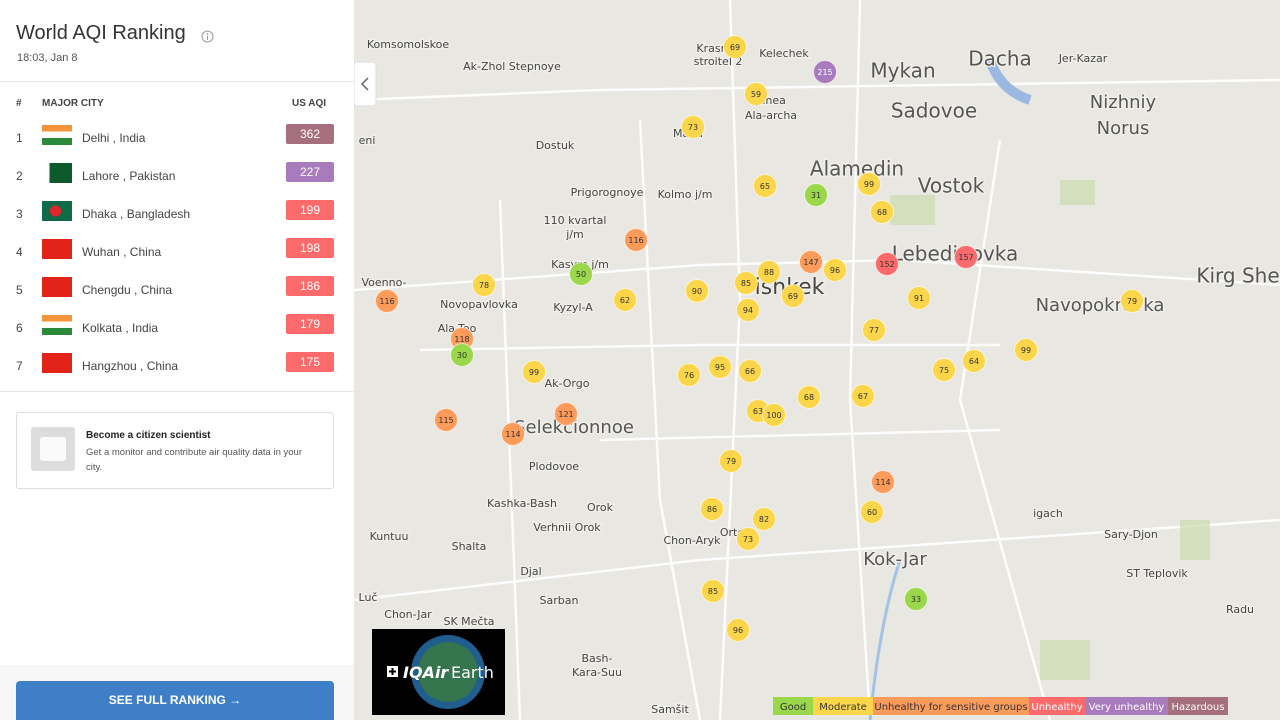 The height and width of the screenshot is (720, 1280). I want to click on header: US AQI, so click(309, 103).